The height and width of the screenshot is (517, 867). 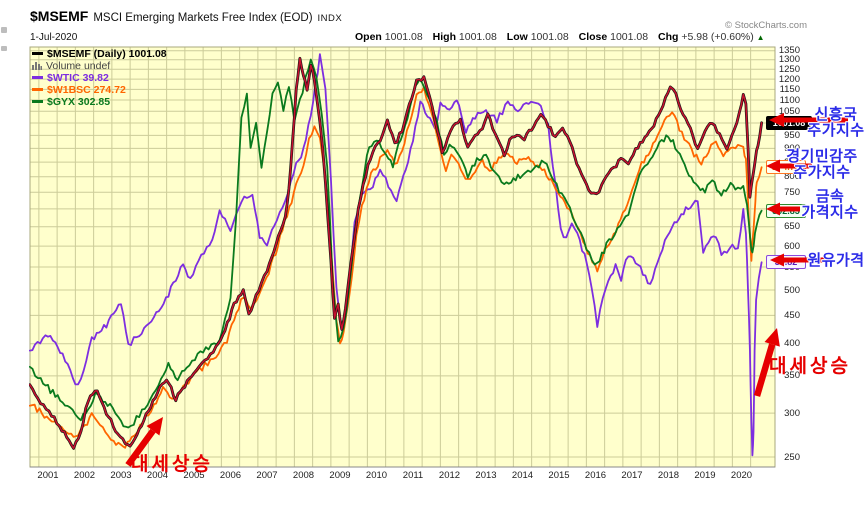 What do you see at coordinates (792, 227) in the screenshot?
I see `y-axis-tick-label: 650` at bounding box center [792, 227].